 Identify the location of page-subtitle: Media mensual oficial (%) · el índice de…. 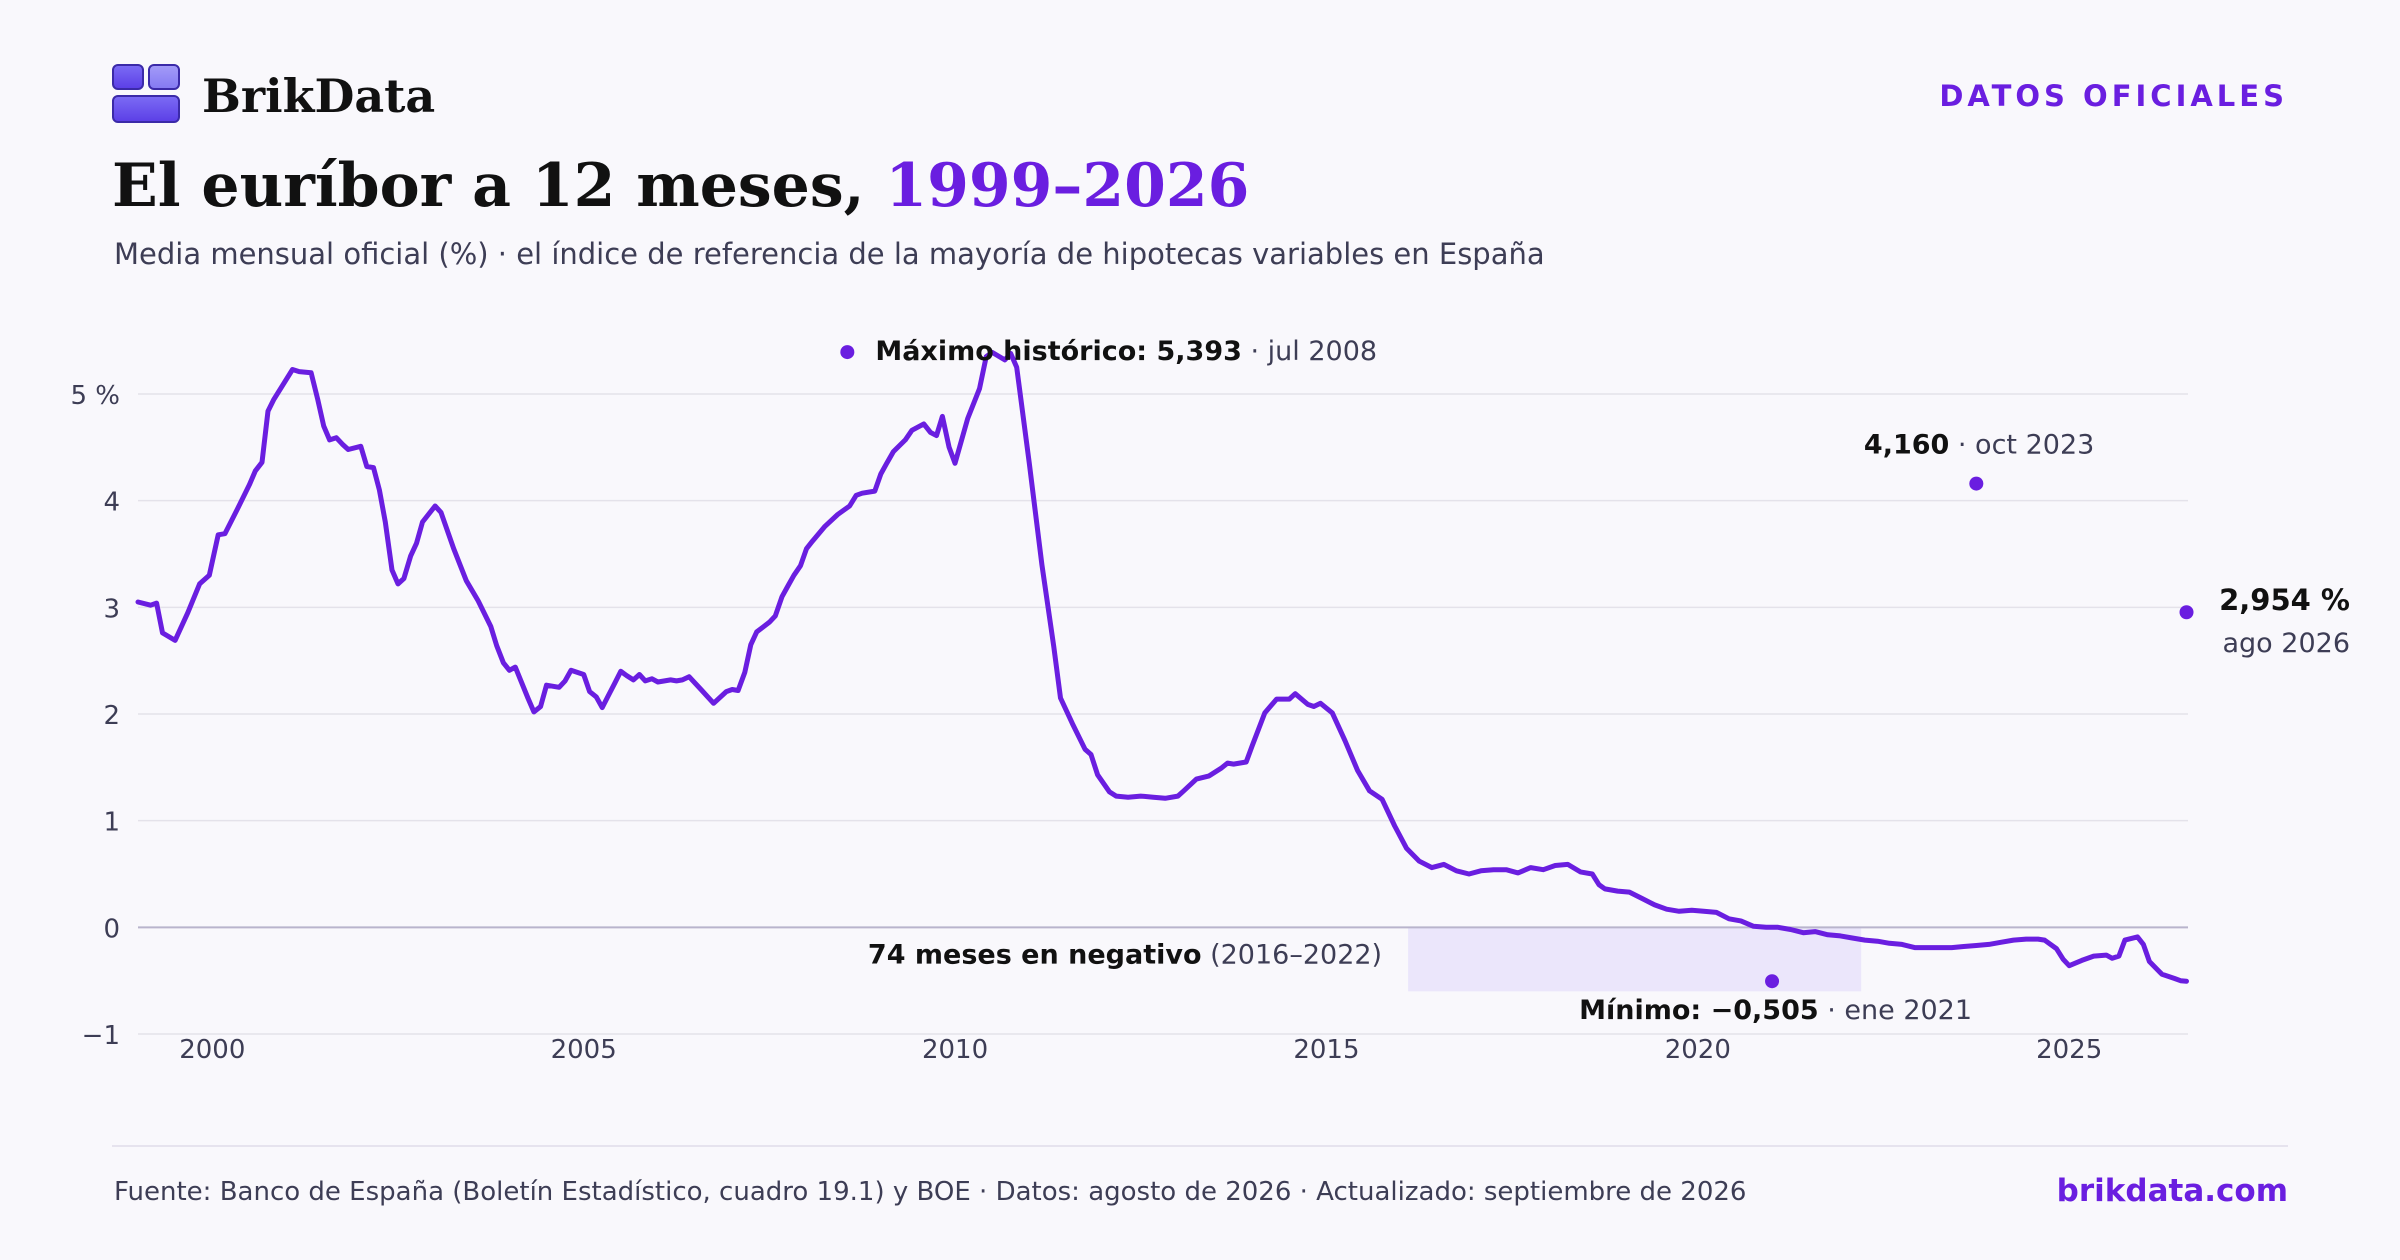
(829, 254).